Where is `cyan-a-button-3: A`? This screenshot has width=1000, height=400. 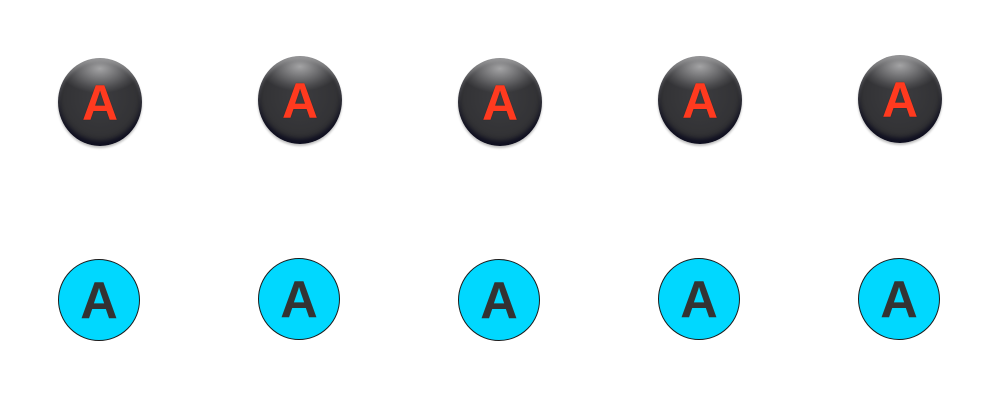
cyan-a-button-3: A is located at coordinates (499, 300).